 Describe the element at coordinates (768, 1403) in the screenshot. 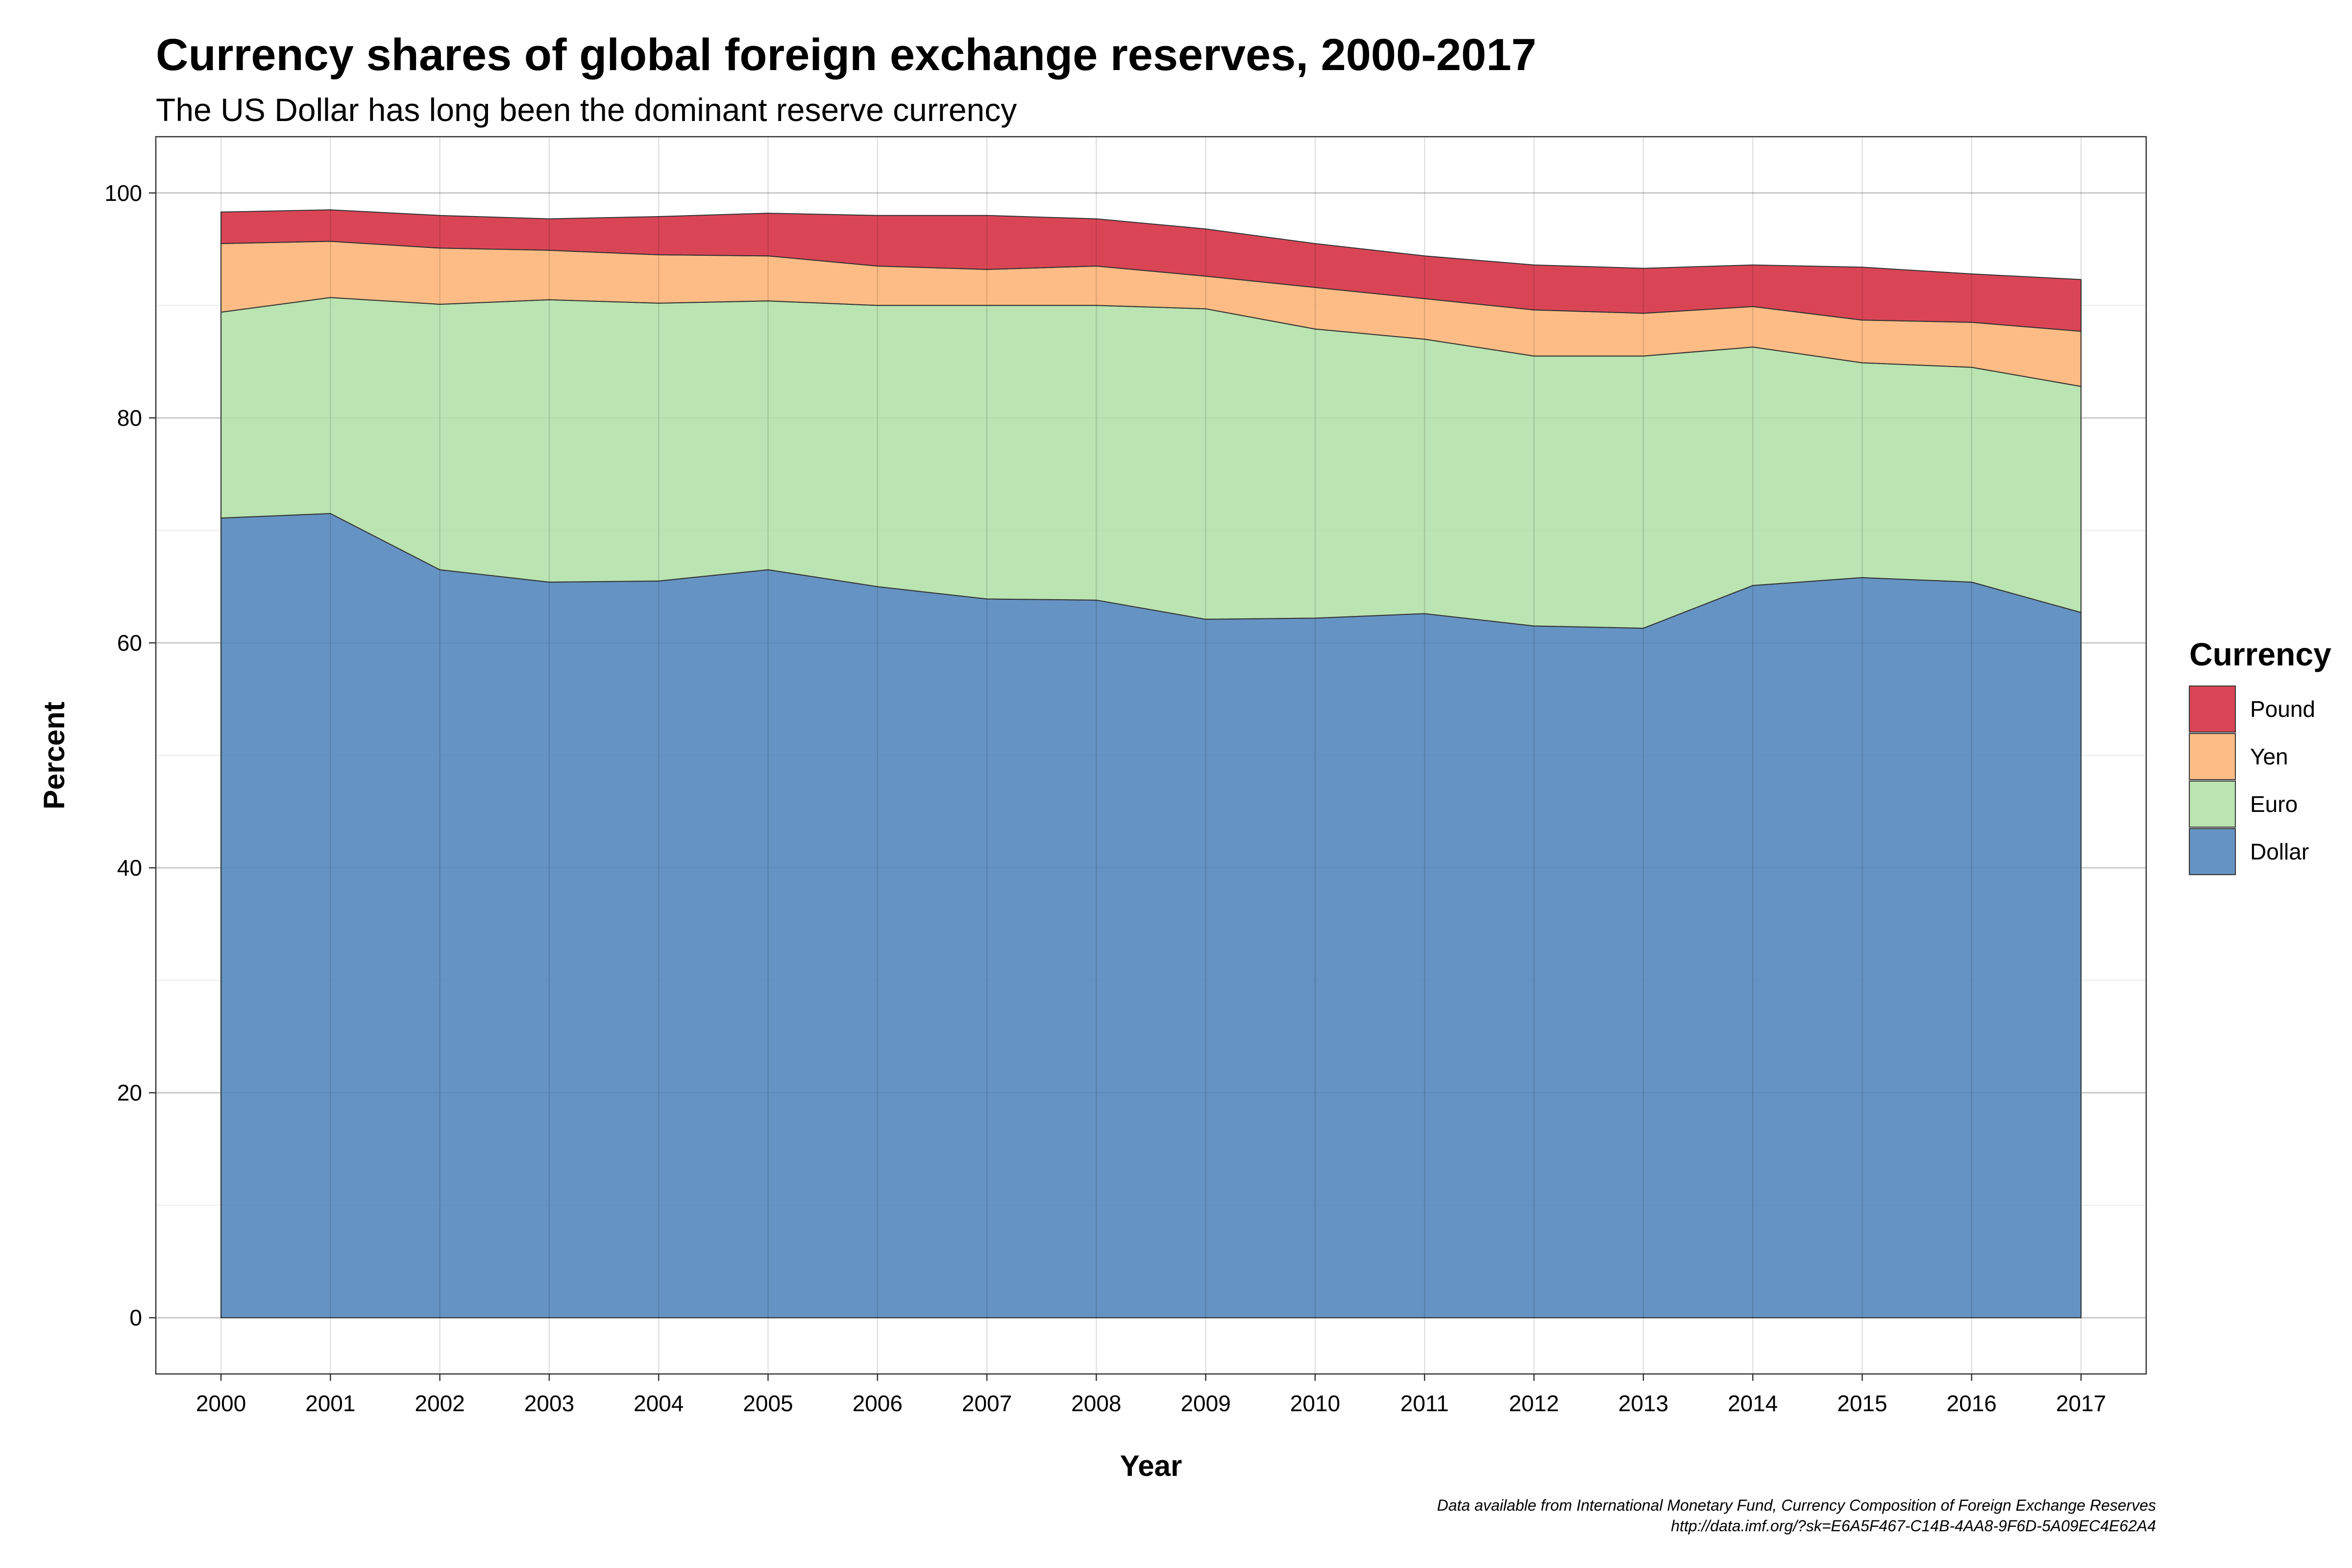

I see `x-tick-label: 2005` at that location.